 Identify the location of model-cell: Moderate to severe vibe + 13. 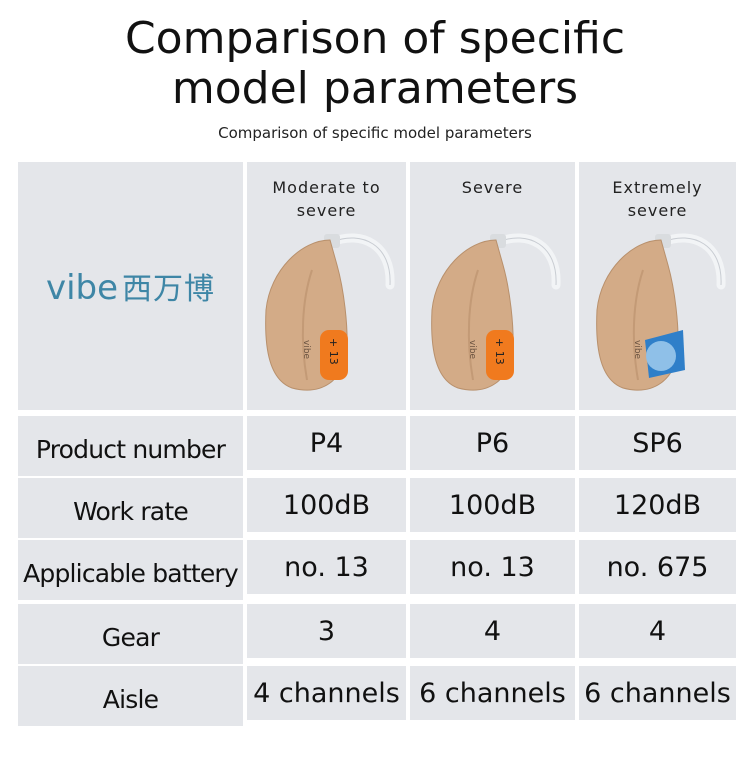
(326, 286).